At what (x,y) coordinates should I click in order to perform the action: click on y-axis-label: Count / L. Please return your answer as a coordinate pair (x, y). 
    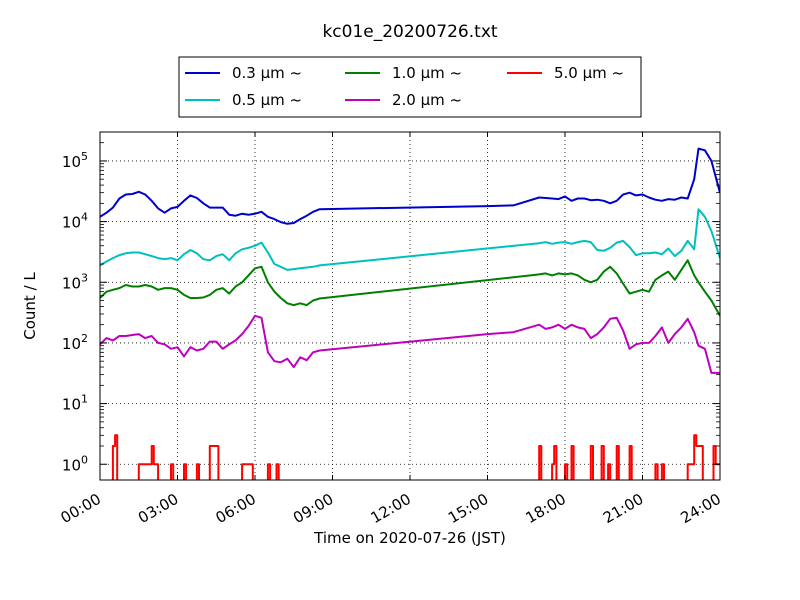
    Looking at the image, I should click on (30, 306).